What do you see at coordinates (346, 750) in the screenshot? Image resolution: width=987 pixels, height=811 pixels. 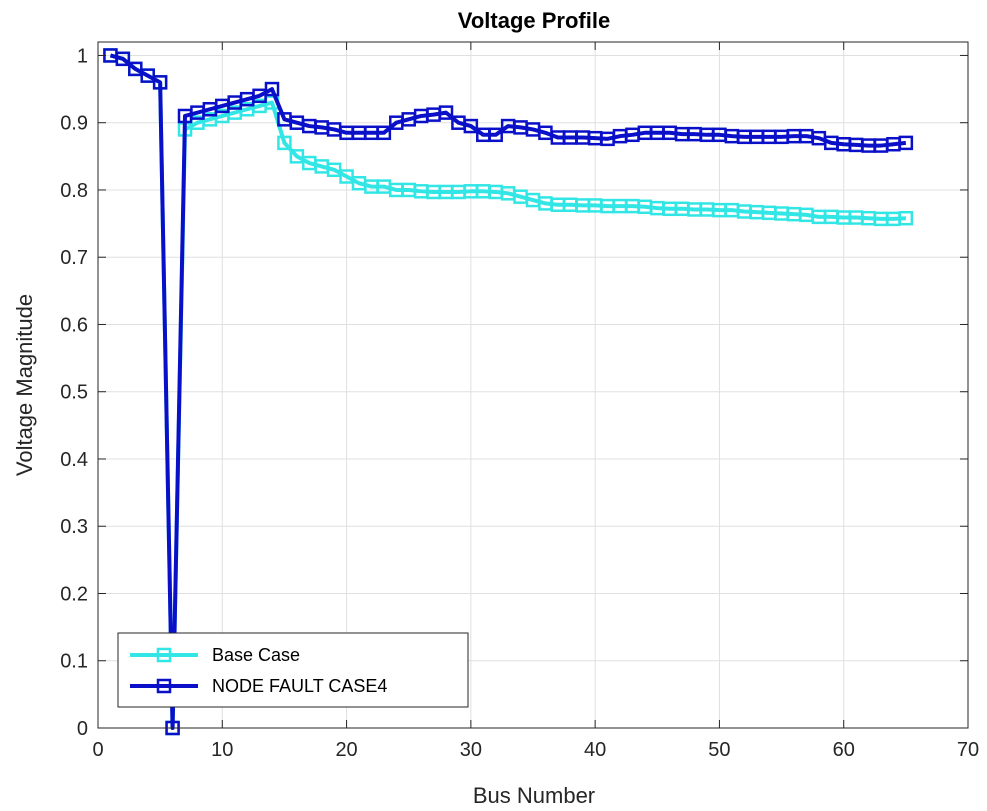 I see `x-tick-label: 20` at bounding box center [346, 750].